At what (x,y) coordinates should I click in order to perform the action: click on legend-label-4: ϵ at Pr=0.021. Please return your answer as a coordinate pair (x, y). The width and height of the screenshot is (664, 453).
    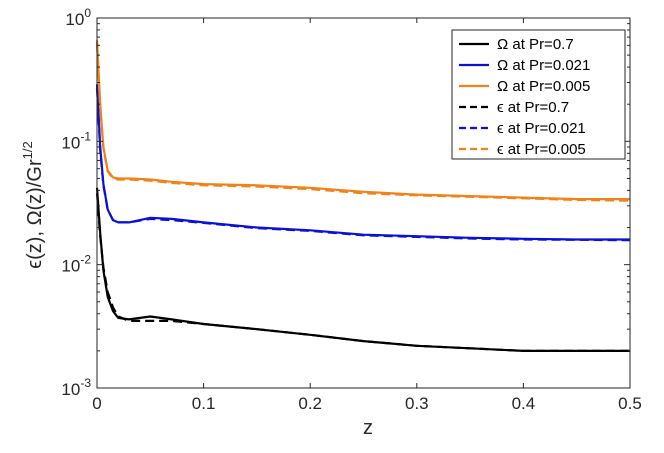
    Looking at the image, I should click on (541, 128).